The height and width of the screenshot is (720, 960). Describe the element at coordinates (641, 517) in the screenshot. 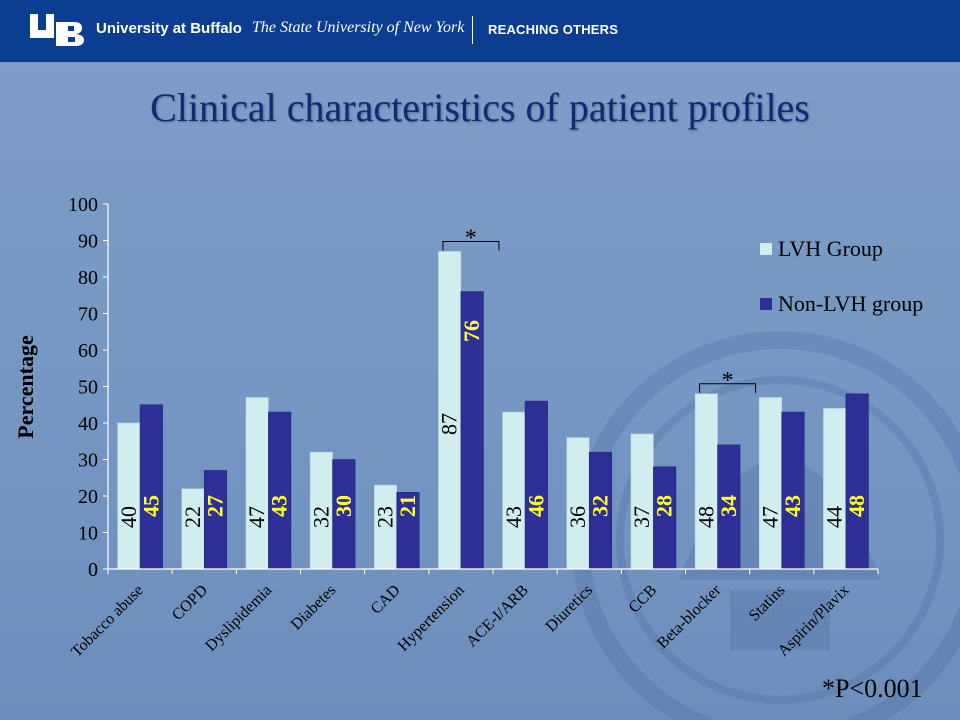

I see `data-label: 37` at that location.